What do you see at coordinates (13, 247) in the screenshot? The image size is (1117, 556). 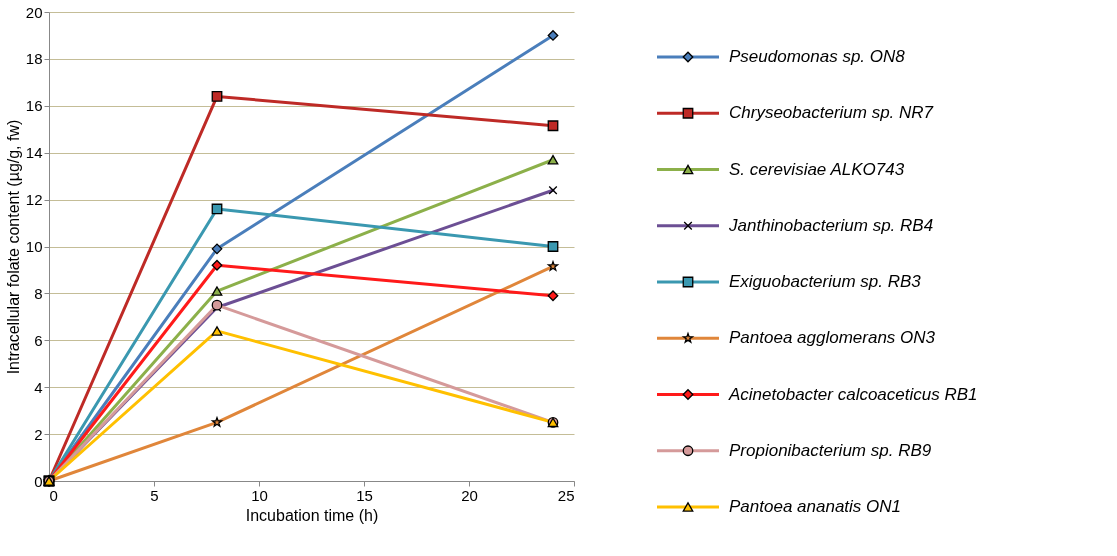 I see `y-axis-title: Intracellular folate content (µg/g, fw)` at bounding box center [13, 247].